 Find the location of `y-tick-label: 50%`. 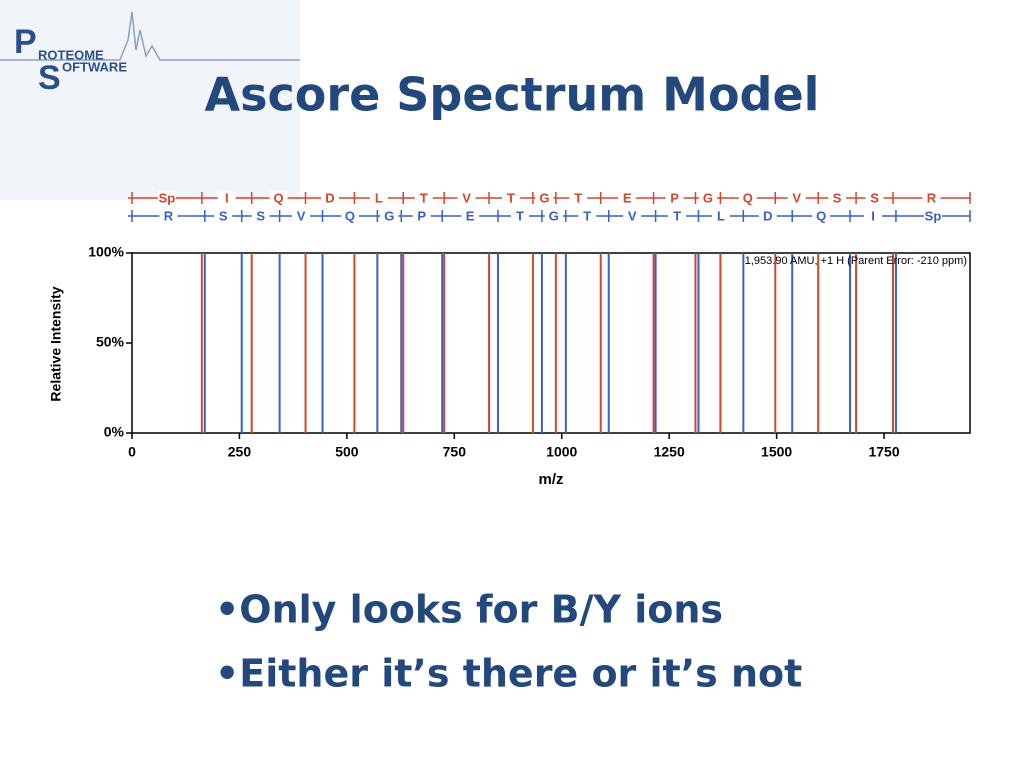

y-tick-label: 50% is located at coordinates (110, 342).